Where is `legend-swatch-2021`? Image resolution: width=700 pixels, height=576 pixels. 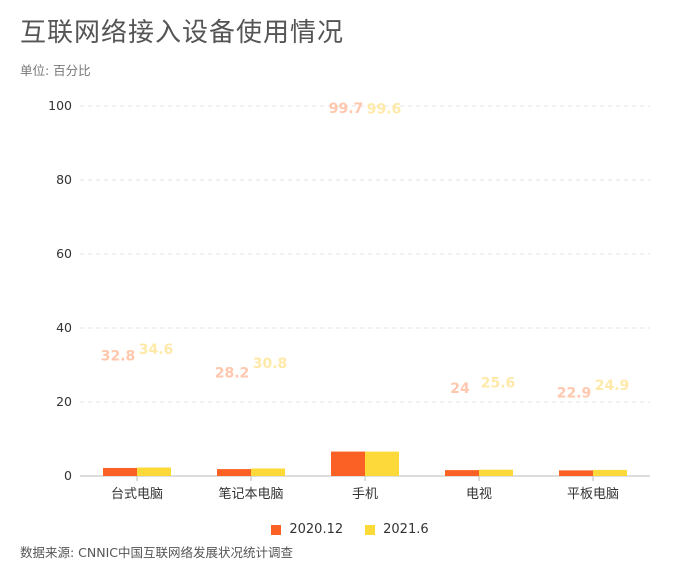 legend-swatch-2021 is located at coordinates (370, 529).